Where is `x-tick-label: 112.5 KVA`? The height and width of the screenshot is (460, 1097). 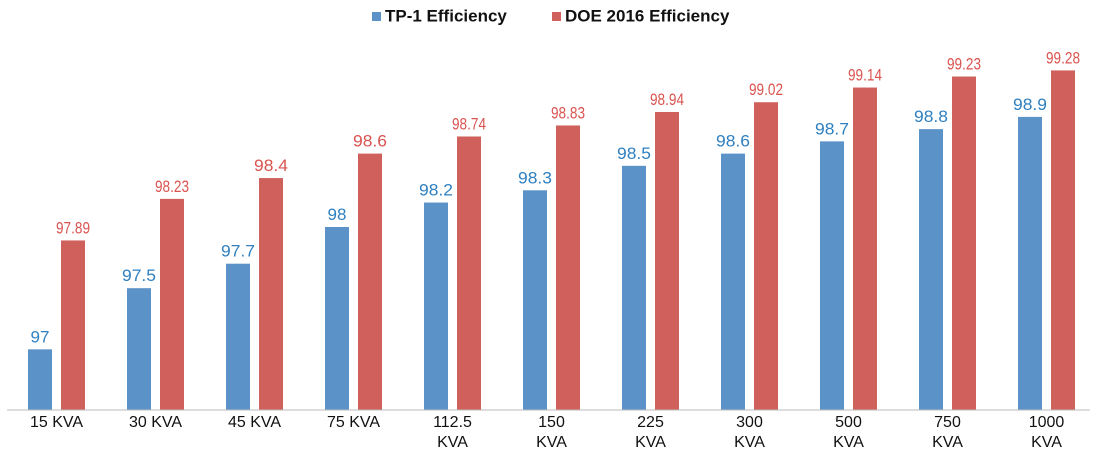
x-tick-label: 112.5 KVA is located at coordinates (452, 432).